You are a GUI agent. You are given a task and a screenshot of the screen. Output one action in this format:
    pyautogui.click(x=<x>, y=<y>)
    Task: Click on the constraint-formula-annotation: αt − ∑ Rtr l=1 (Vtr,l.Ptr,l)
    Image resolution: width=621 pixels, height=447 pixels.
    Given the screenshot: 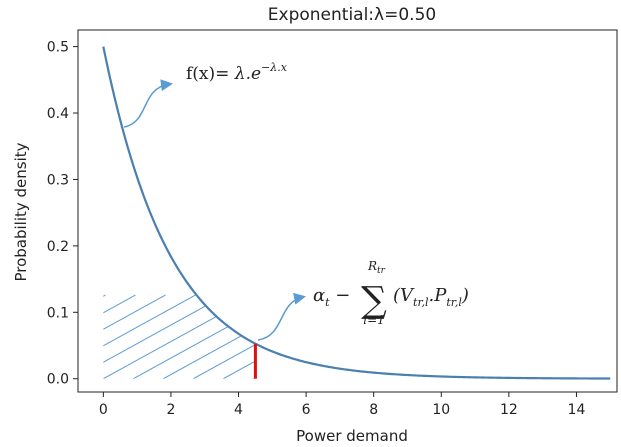 What is the action you would take?
    pyautogui.click(x=391, y=293)
    